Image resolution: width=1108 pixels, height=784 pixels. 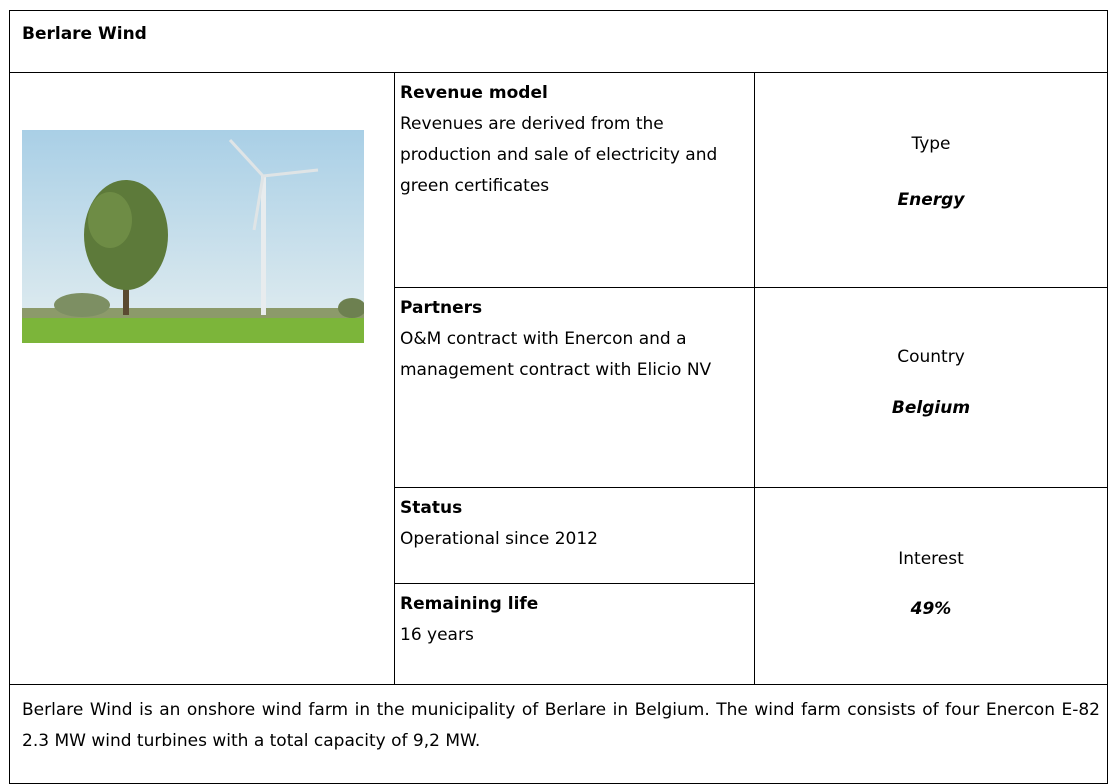 I want to click on type-cell: Type Energy, so click(x=931, y=180).